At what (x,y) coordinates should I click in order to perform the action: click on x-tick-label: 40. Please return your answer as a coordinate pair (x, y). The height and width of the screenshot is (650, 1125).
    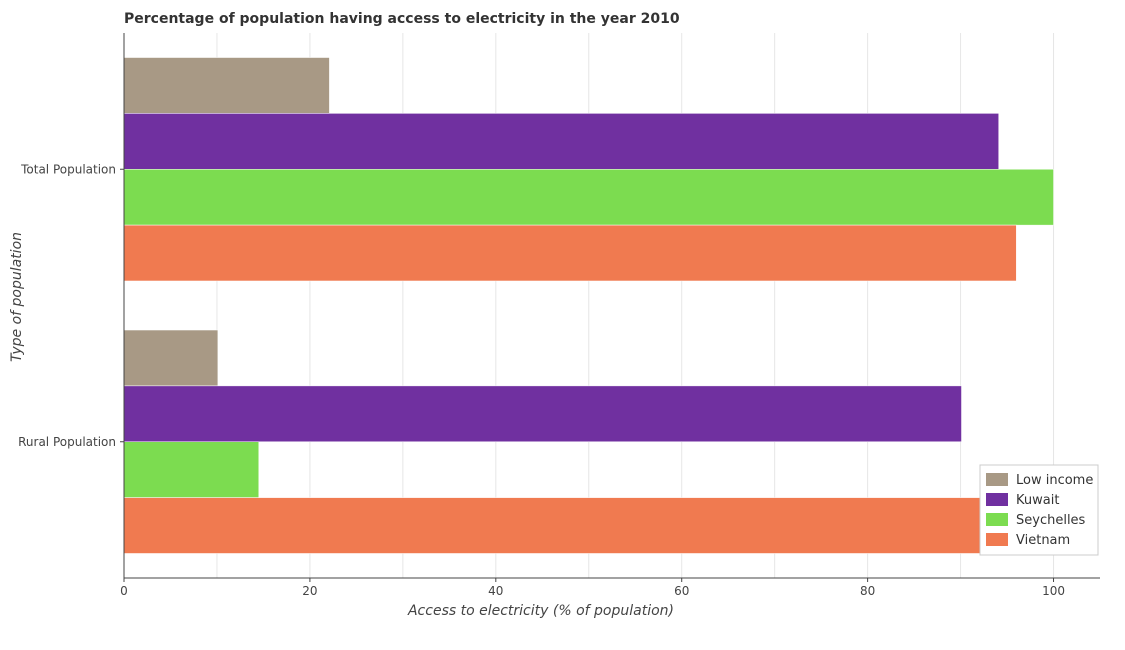
    Looking at the image, I should click on (495, 591).